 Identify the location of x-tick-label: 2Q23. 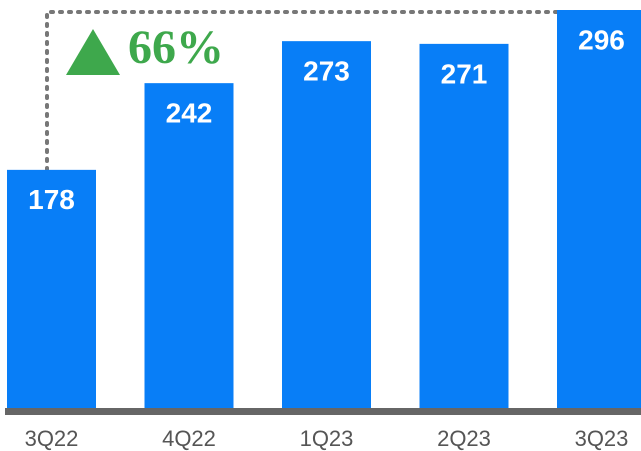
(464, 438).